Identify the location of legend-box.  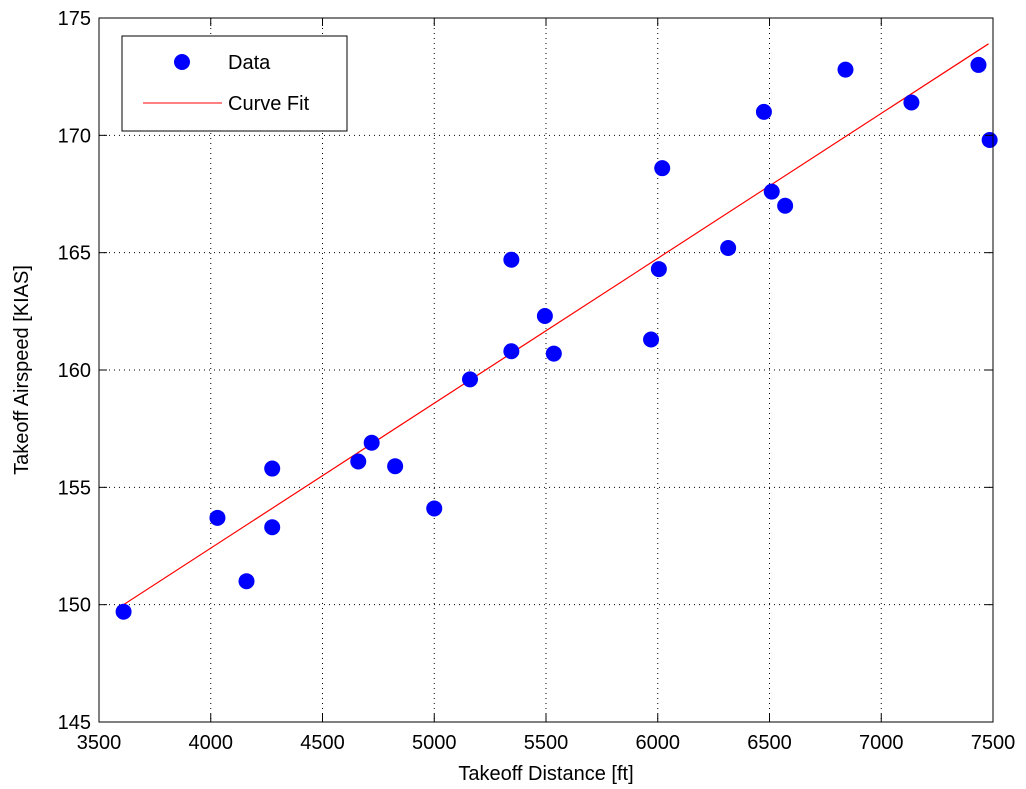
(234, 83).